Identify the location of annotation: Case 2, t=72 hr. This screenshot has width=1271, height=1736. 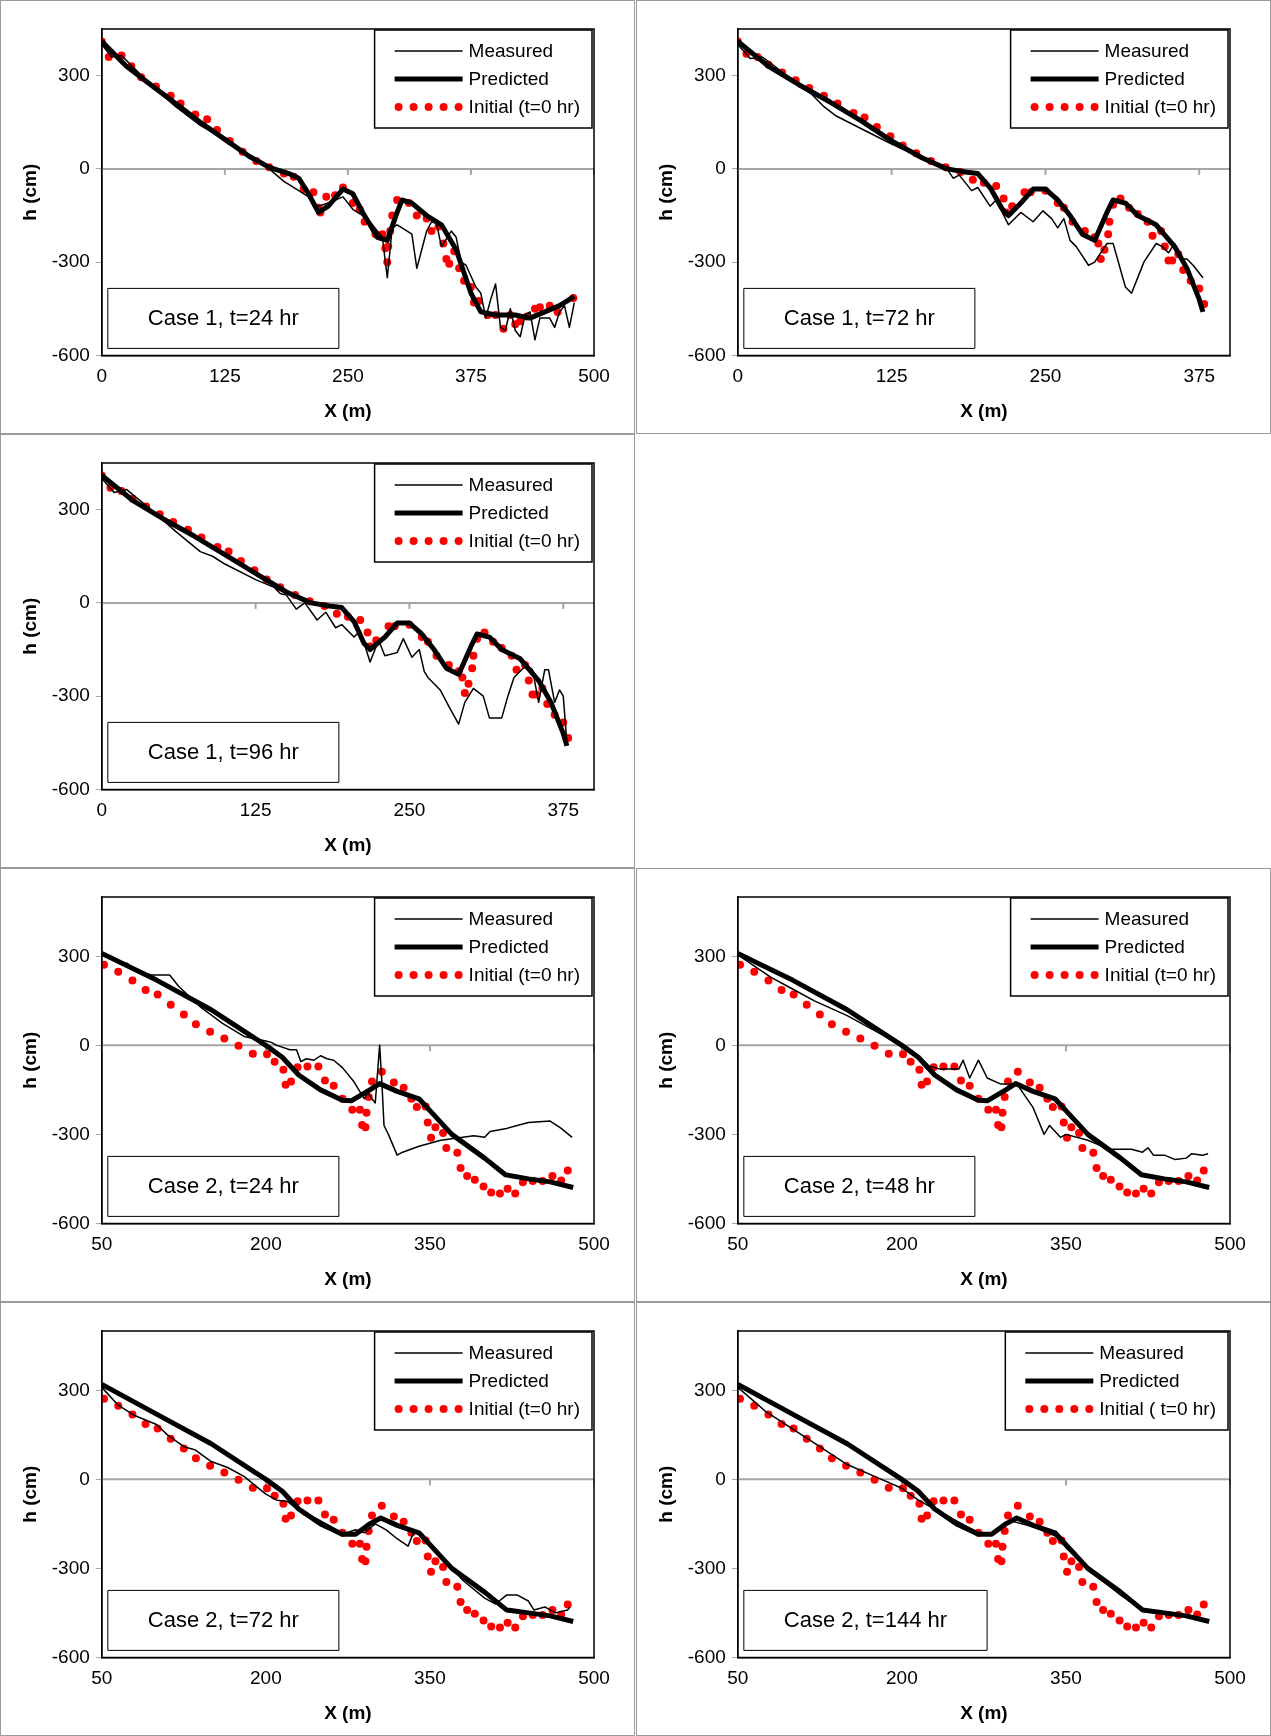
(223, 1620).